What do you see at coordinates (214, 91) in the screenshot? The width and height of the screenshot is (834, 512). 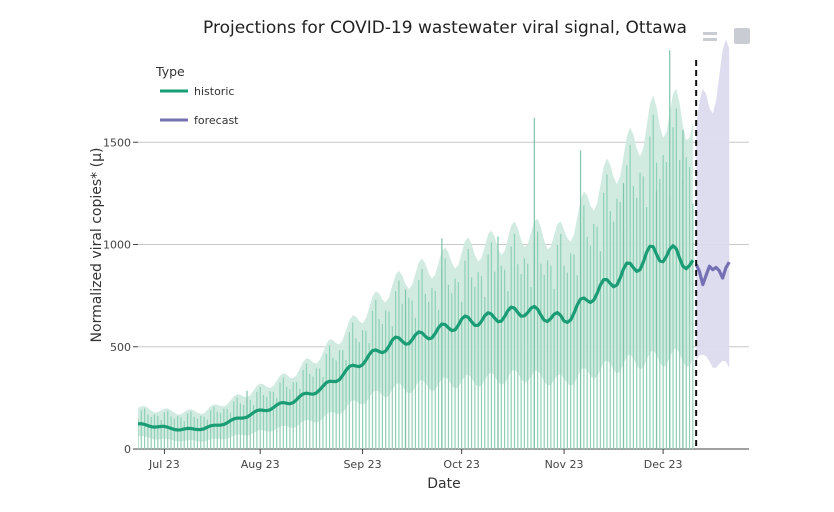 I see `legend-label-historic: historic` at bounding box center [214, 91].